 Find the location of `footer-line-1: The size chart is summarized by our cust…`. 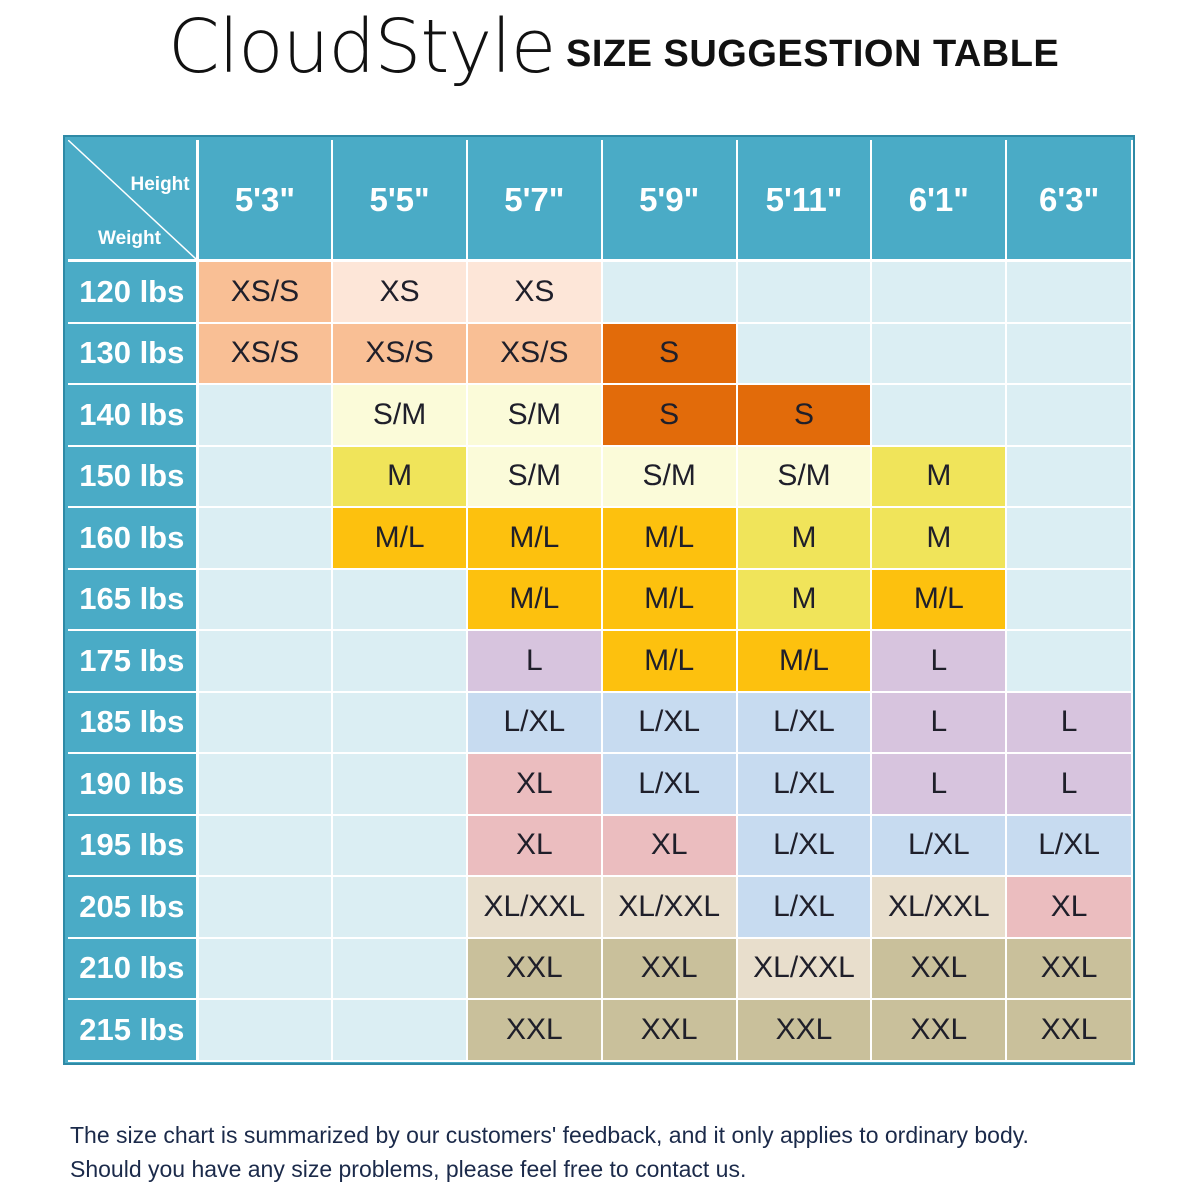

footer-line-1: The size chart is summarized by our cust… is located at coordinates (549, 1135).